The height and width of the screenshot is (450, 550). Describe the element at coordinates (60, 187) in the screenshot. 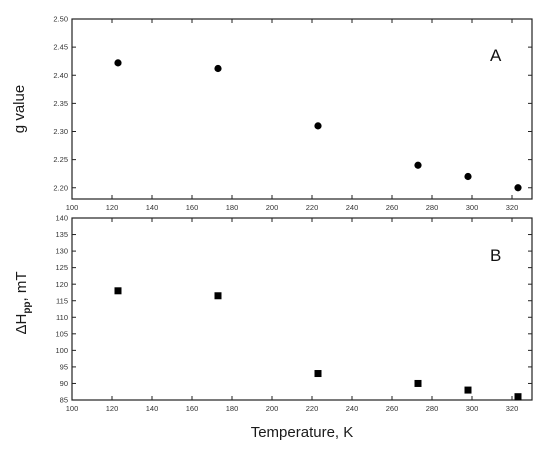

I see `y-tick-label: 2.20` at that location.